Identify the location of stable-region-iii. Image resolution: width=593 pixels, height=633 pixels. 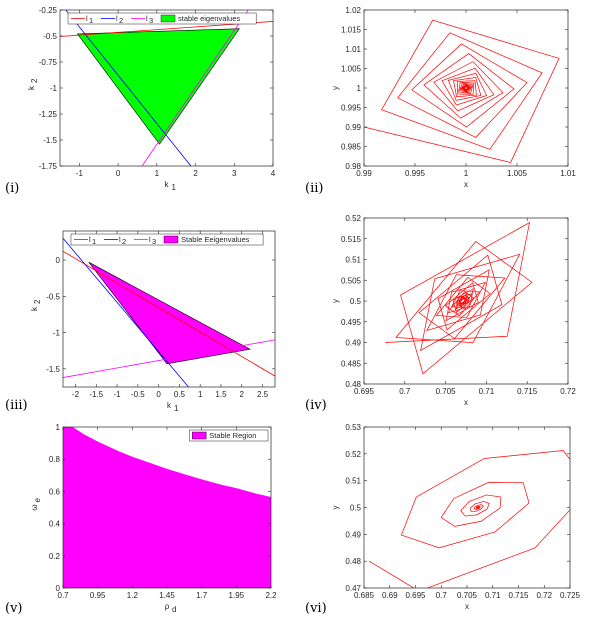
(169, 313).